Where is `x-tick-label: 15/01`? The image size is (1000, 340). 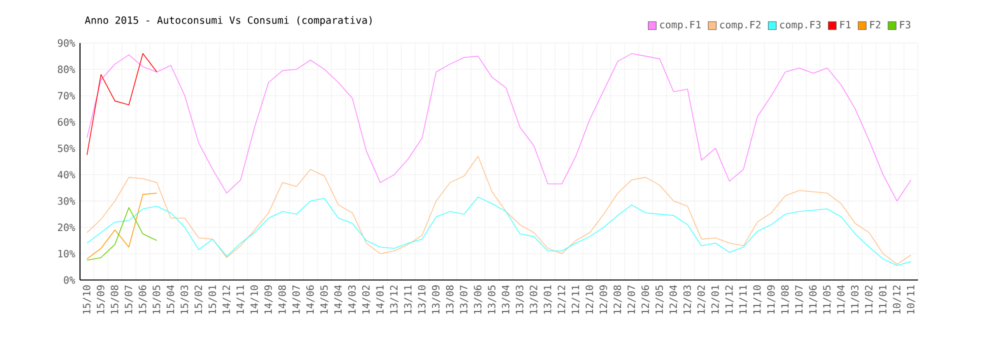
x-tick-label: 15/01 is located at coordinates (212, 299).